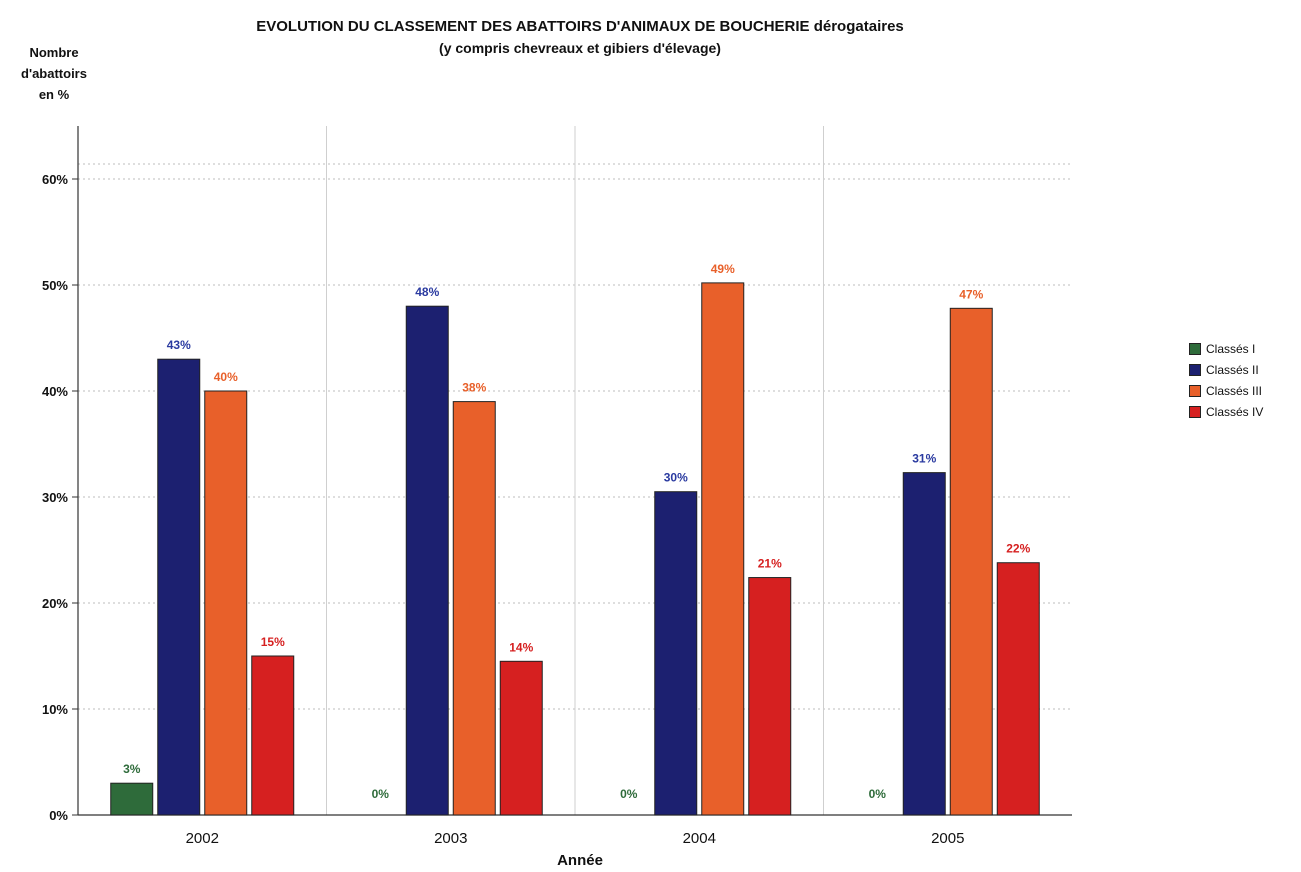 This screenshot has width=1301, height=872. Describe the element at coordinates (55, 603) in the screenshot. I see `y-tick-label: 20%` at that location.